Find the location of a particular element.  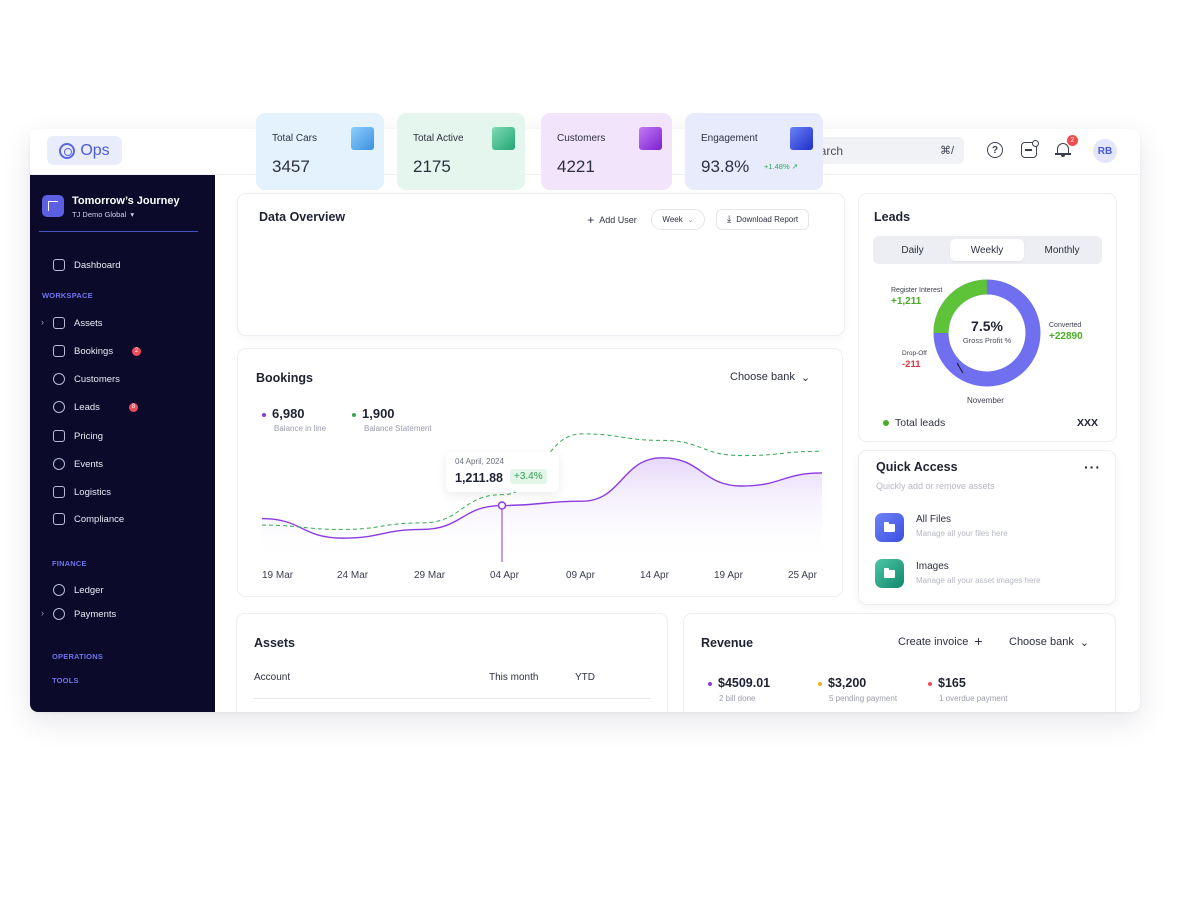

sidebar-item-pricing: Pricing is located at coordinates (78, 436).